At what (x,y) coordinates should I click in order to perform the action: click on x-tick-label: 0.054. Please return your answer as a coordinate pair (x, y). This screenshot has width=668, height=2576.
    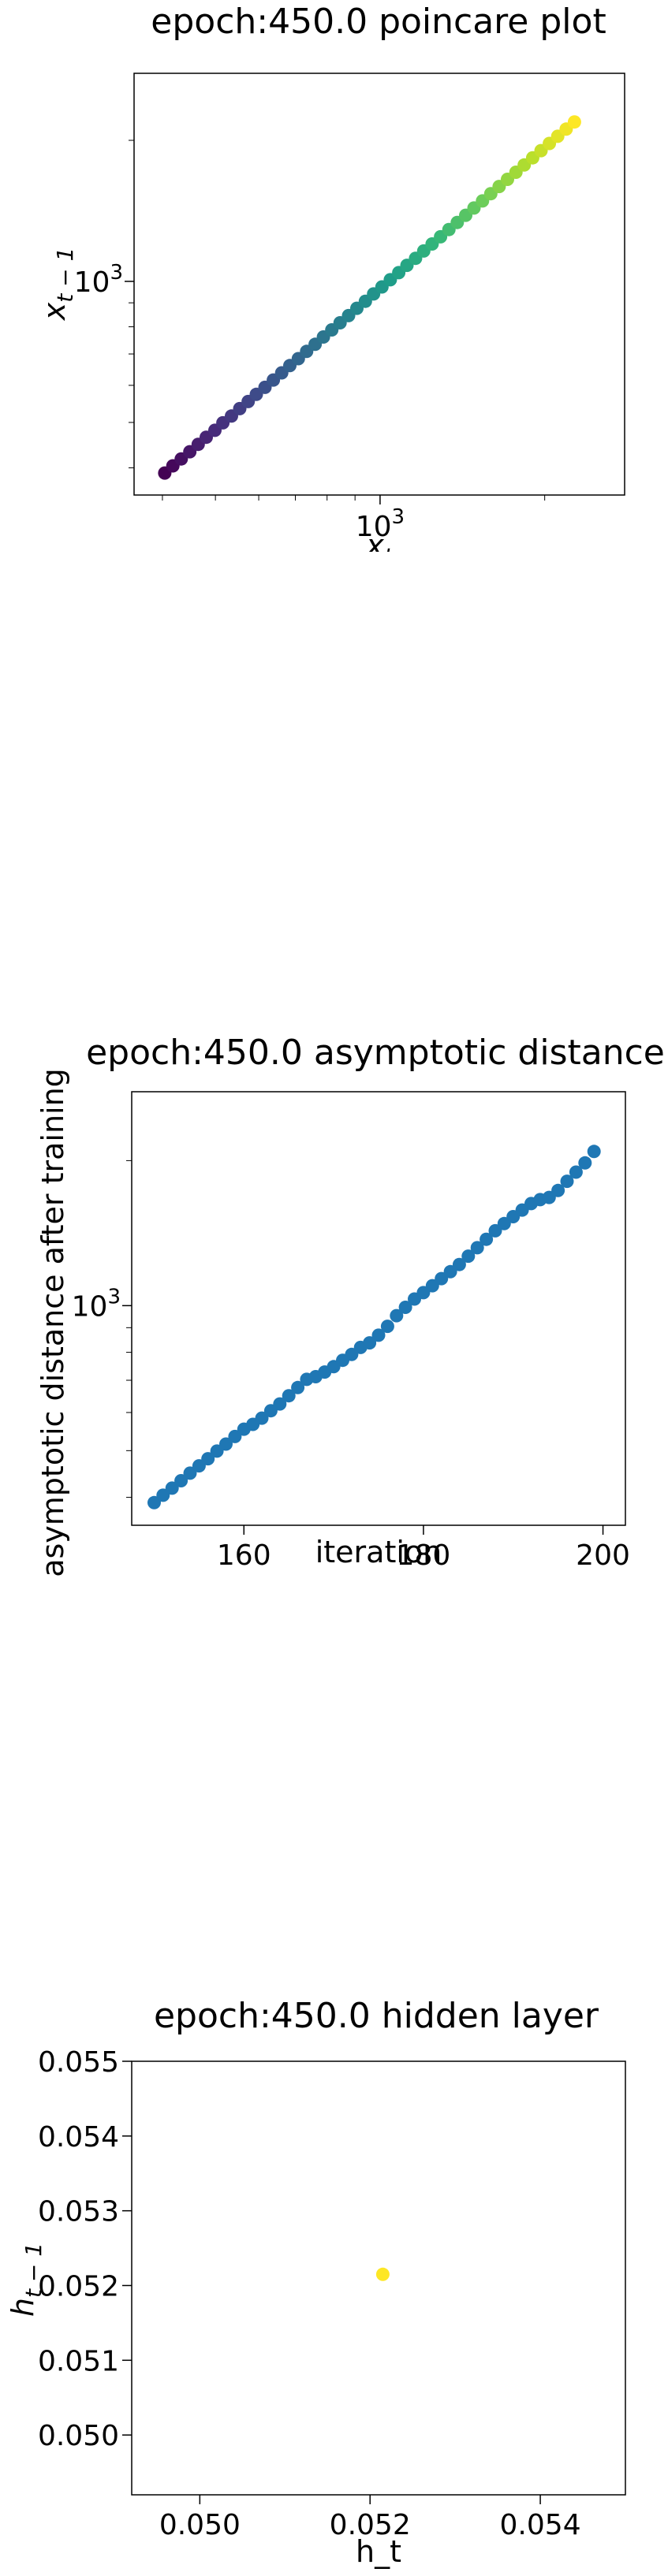
    Looking at the image, I should click on (540, 2525).